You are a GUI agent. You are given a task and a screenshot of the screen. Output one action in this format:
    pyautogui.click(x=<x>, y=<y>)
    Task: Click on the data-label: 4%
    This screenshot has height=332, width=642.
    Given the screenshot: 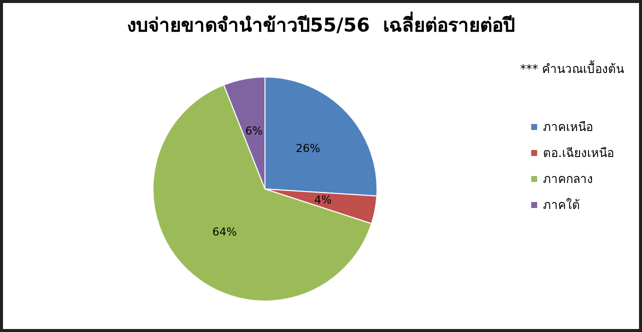 What is the action you would take?
    pyautogui.click(x=323, y=200)
    